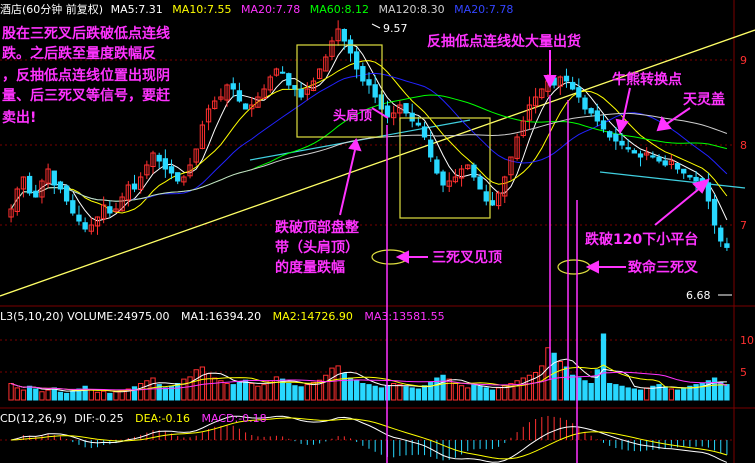 The width and height of the screenshot is (755, 463). What do you see at coordinates (698, 295) in the screenshot?
I see `low-price-label: 6.68` at bounding box center [698, 295].